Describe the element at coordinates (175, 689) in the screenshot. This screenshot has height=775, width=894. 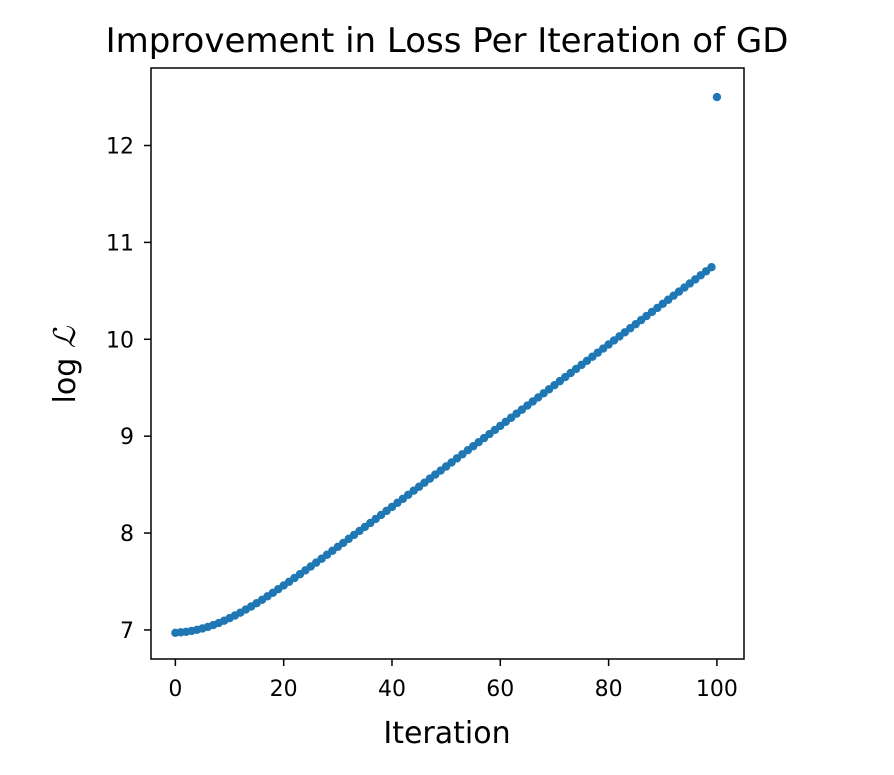
I see `x-tick-label: 0` at that location.